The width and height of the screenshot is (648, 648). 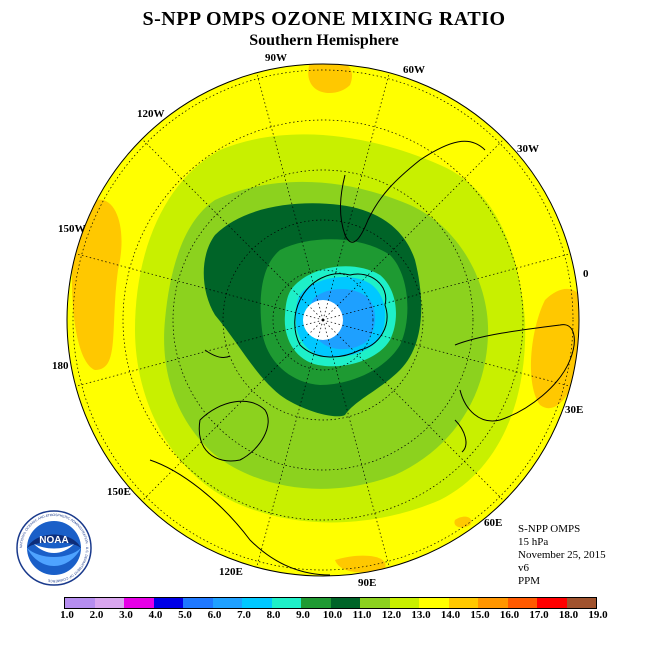 I want to click on field-orange-top, so click(x=330, y=78).